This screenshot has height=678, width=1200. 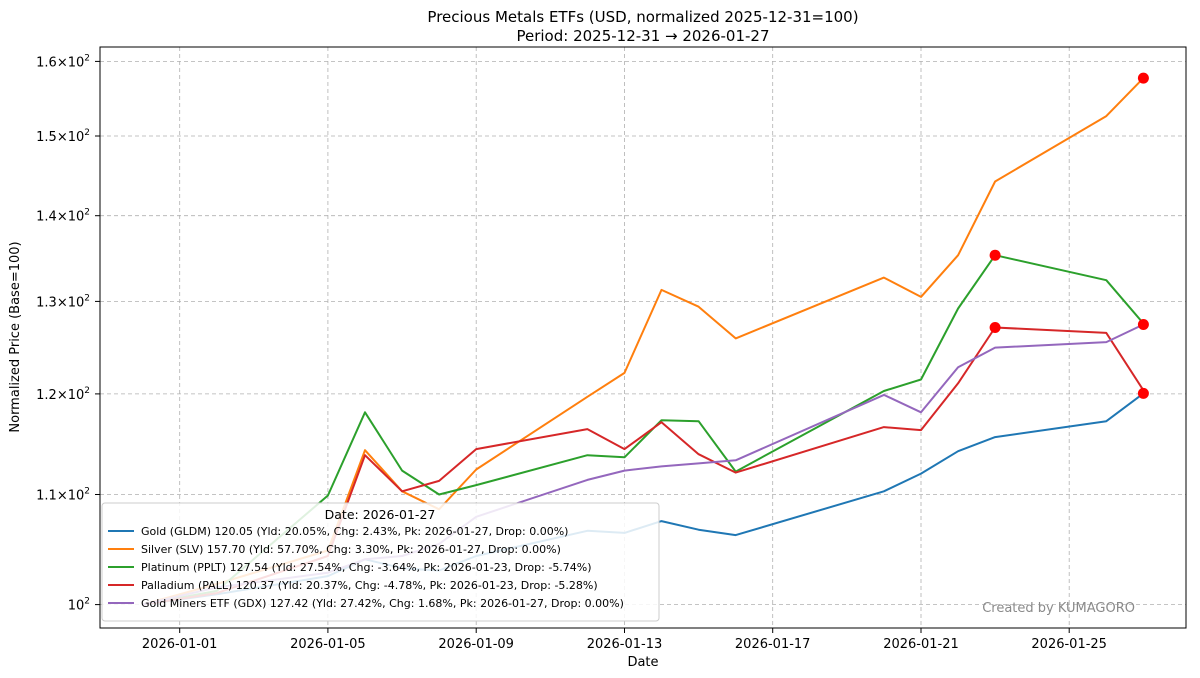 I want to click on x-tick-label: 2026-01-05, so click(x=328, y=644).